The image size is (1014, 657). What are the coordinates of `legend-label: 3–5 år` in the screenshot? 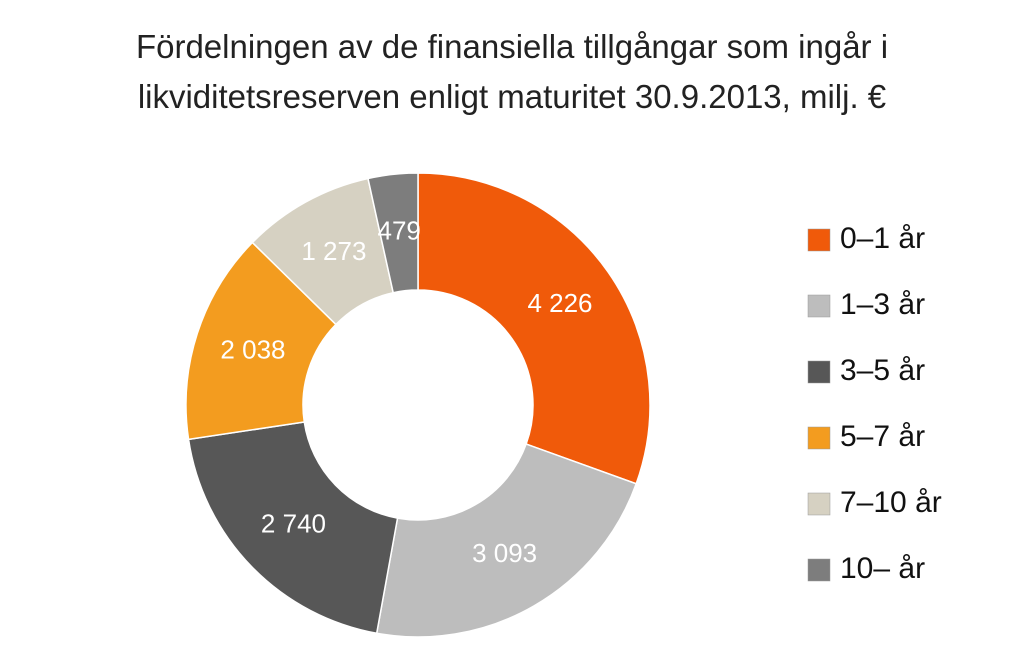 It's located at (882, 370).